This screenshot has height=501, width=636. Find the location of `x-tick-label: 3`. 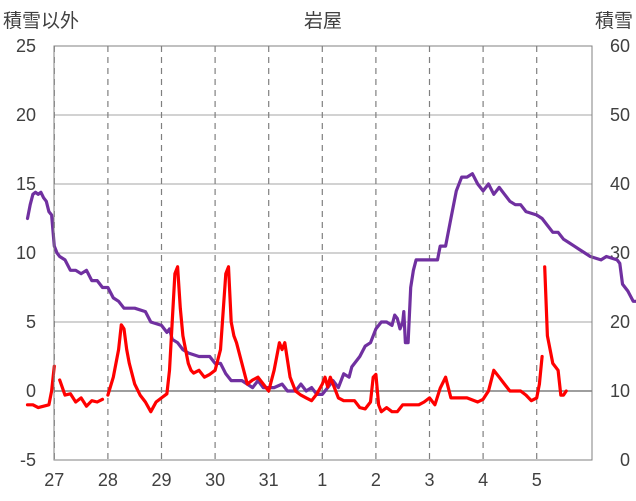

x-tick-label: 3 is located at coordinates (429, 480).